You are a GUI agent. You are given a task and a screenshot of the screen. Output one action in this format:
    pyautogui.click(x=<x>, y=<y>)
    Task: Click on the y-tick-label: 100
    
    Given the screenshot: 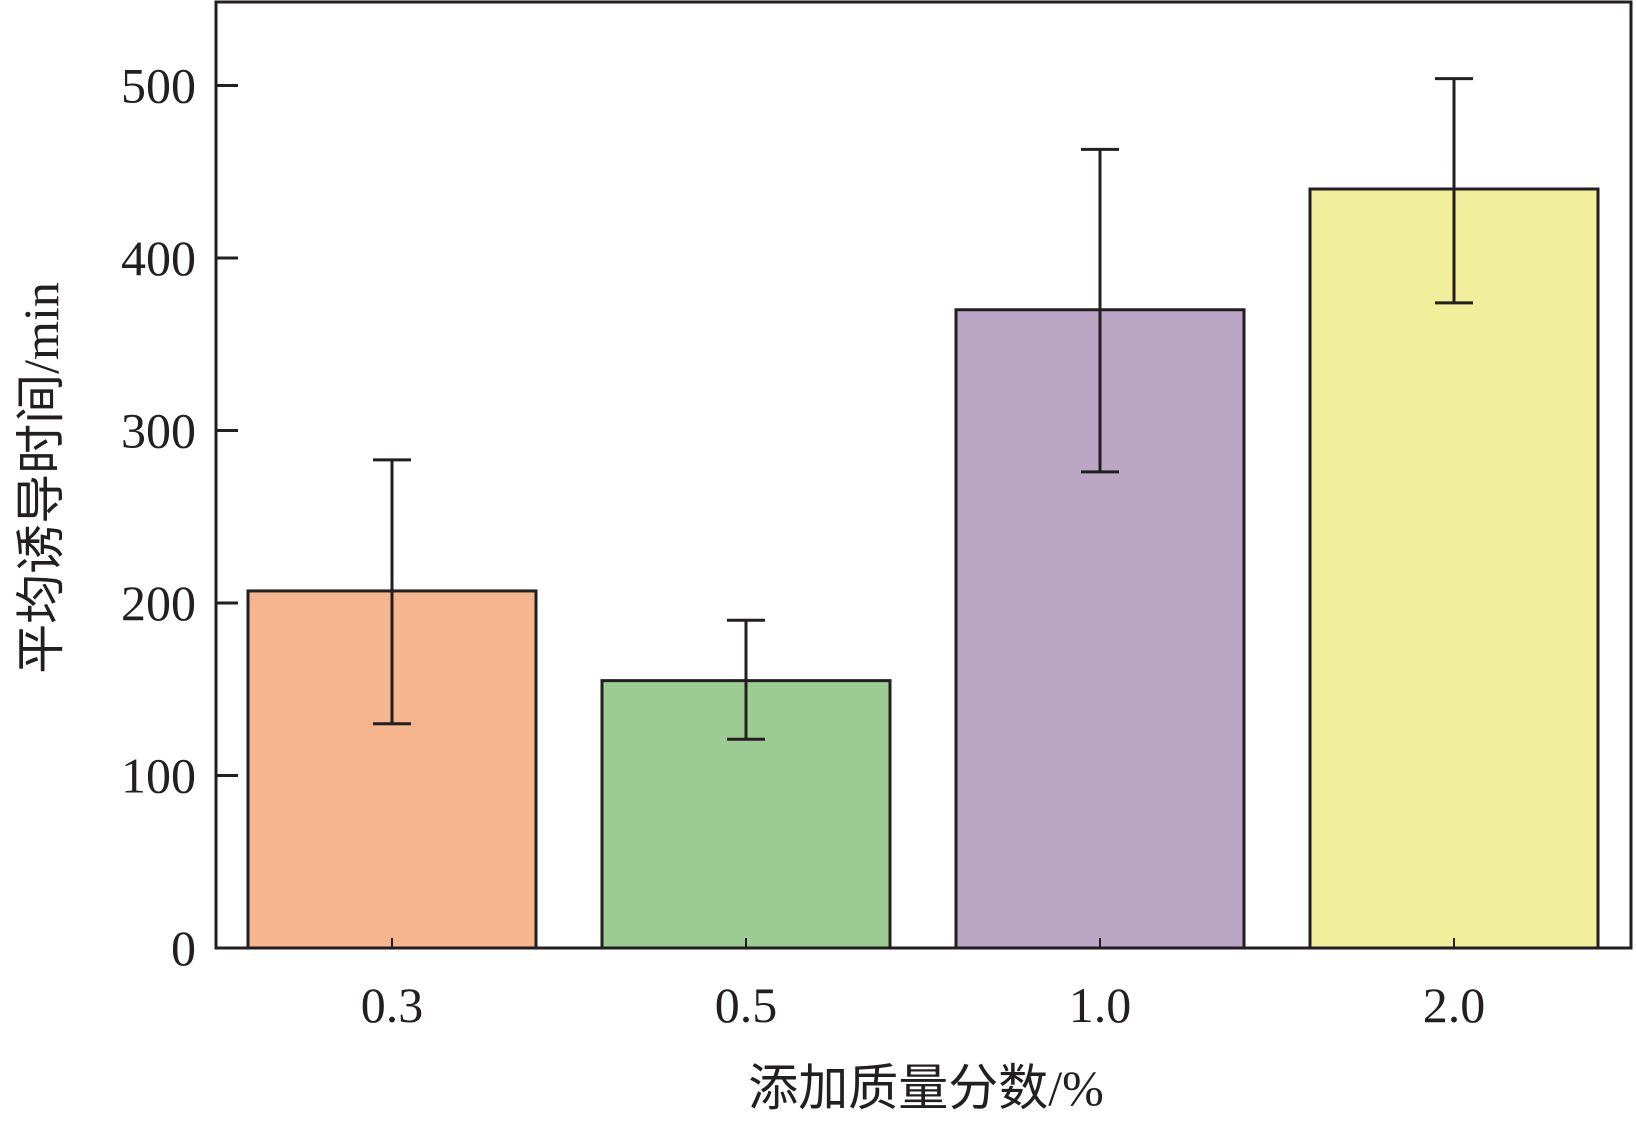 What is the action you would take?
    pyautogui.click(x=158, y=776)
    